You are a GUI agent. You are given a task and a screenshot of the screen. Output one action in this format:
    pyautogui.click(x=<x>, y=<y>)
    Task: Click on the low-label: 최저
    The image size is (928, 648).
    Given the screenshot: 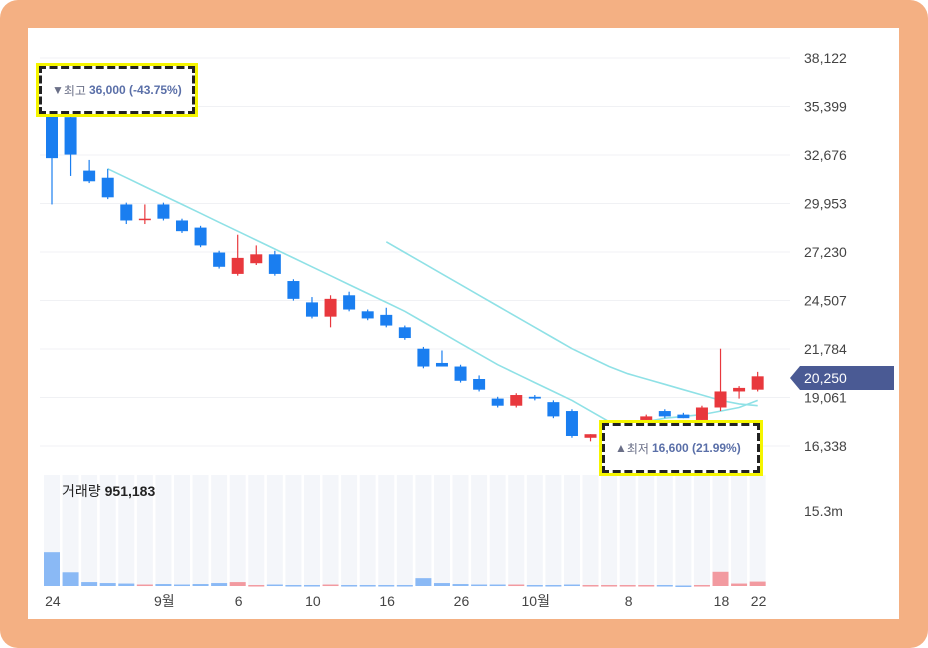 What is the action you would take?
    pyautogui.click(x=637, y=448)
    